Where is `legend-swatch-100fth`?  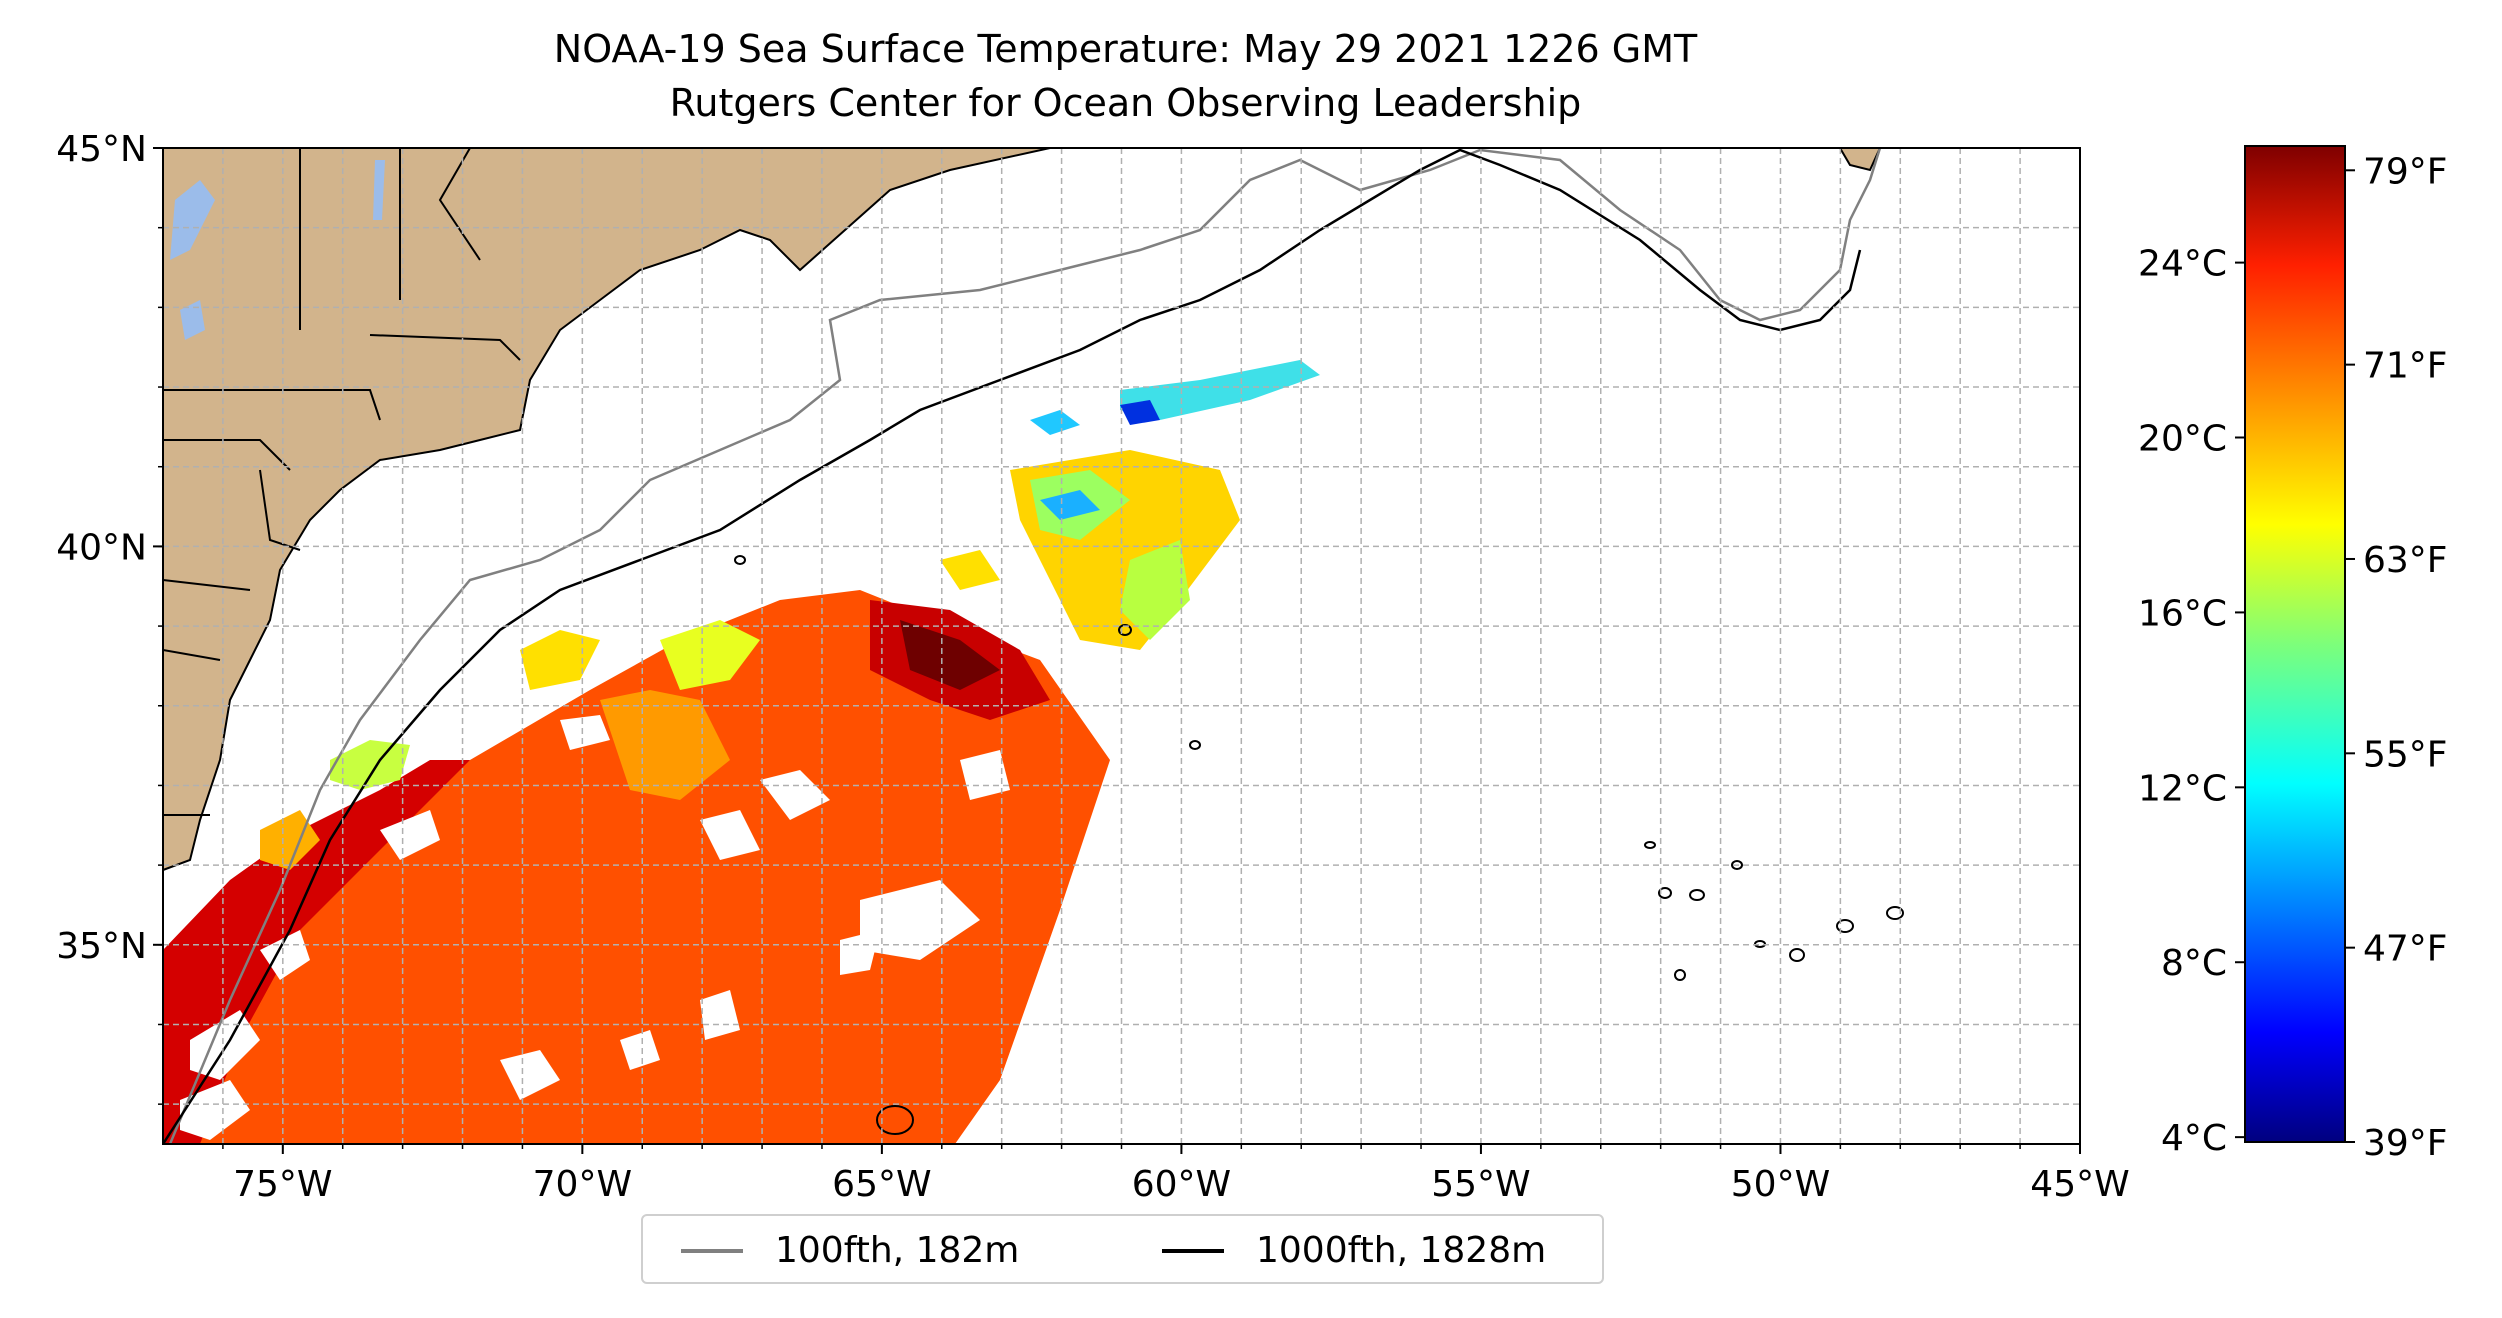 legend-swatch-100fth is located at coordinates (712, 1251).